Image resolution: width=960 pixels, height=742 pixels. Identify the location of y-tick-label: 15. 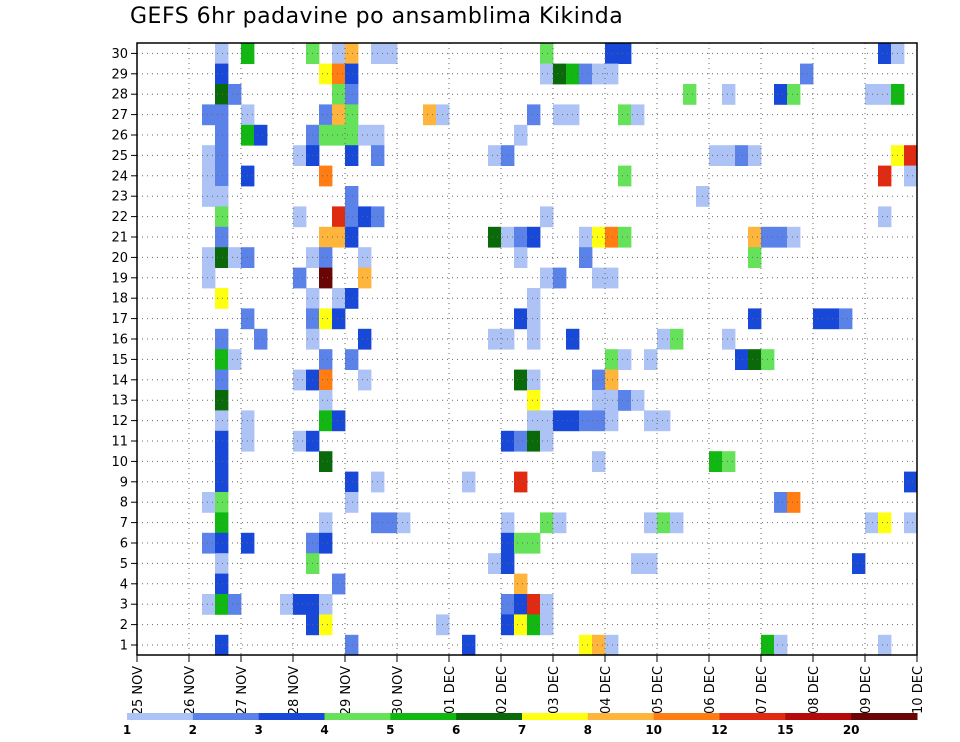
(119, 360).